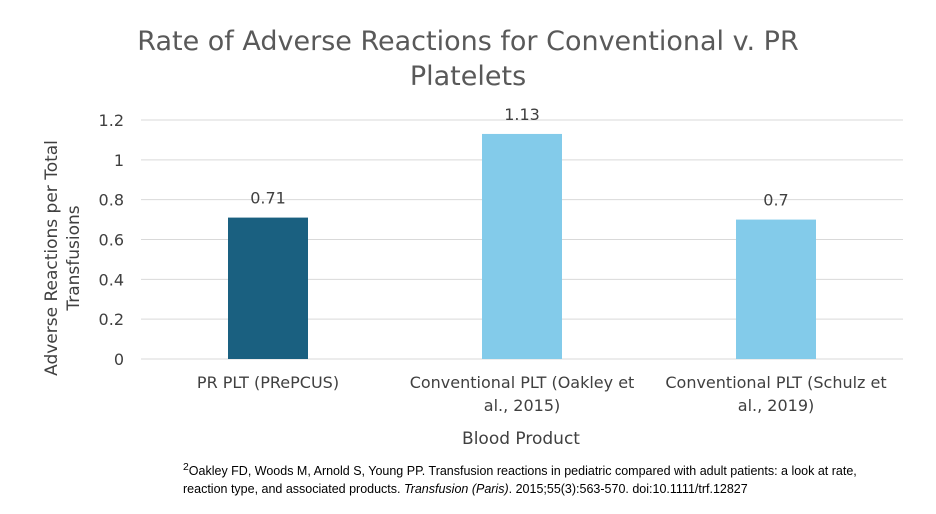 The image size is (936, 514). What do you see at coordinates (522, 114) in the screenshot?
I see `data-label: 1.13` at bounding box center [522, 114].